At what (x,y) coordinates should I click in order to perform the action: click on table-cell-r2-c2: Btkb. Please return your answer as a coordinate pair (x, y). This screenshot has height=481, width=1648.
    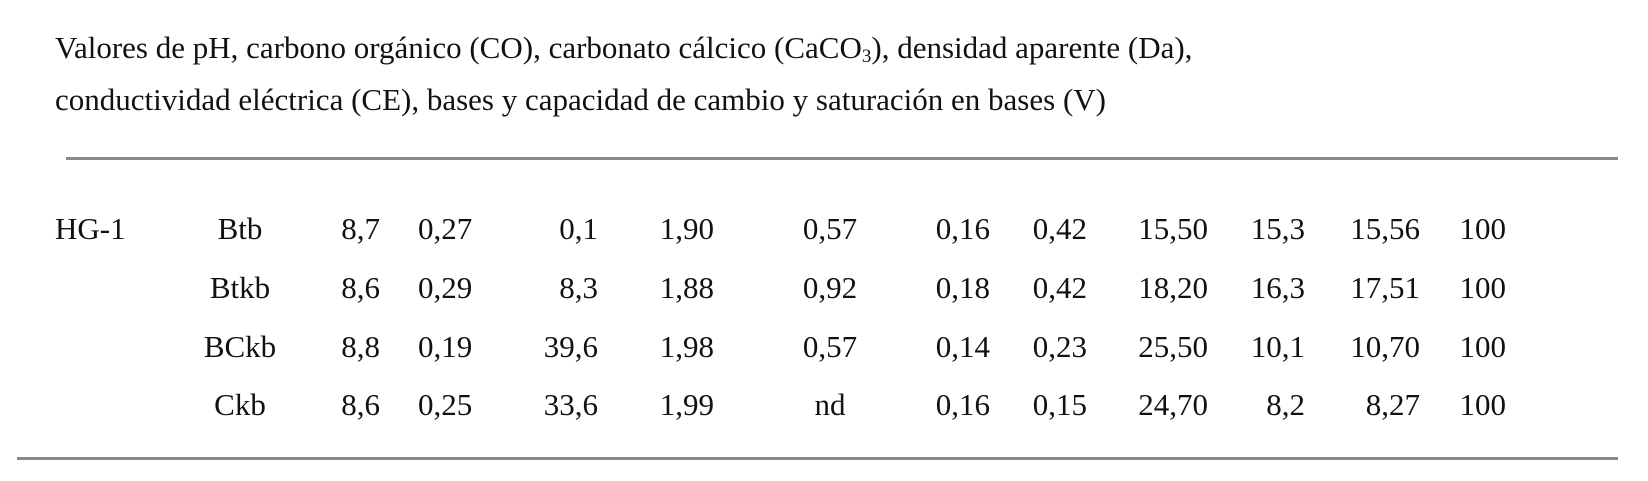
    Looking at the image, I should click on (240, 287).